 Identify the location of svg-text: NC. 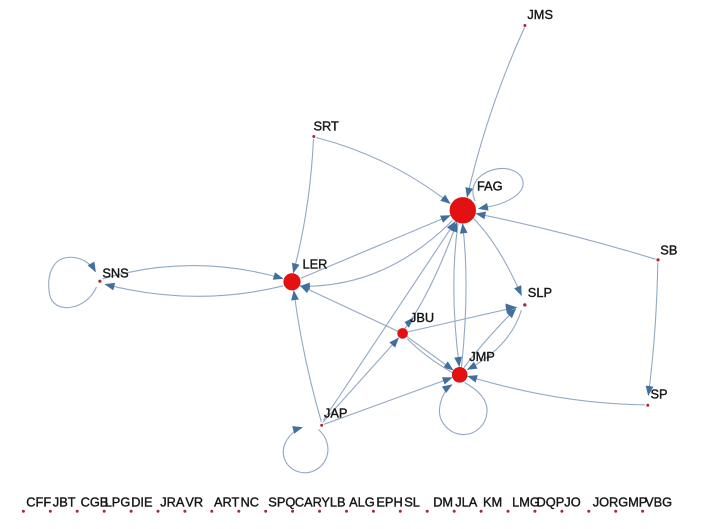
(250, 502).